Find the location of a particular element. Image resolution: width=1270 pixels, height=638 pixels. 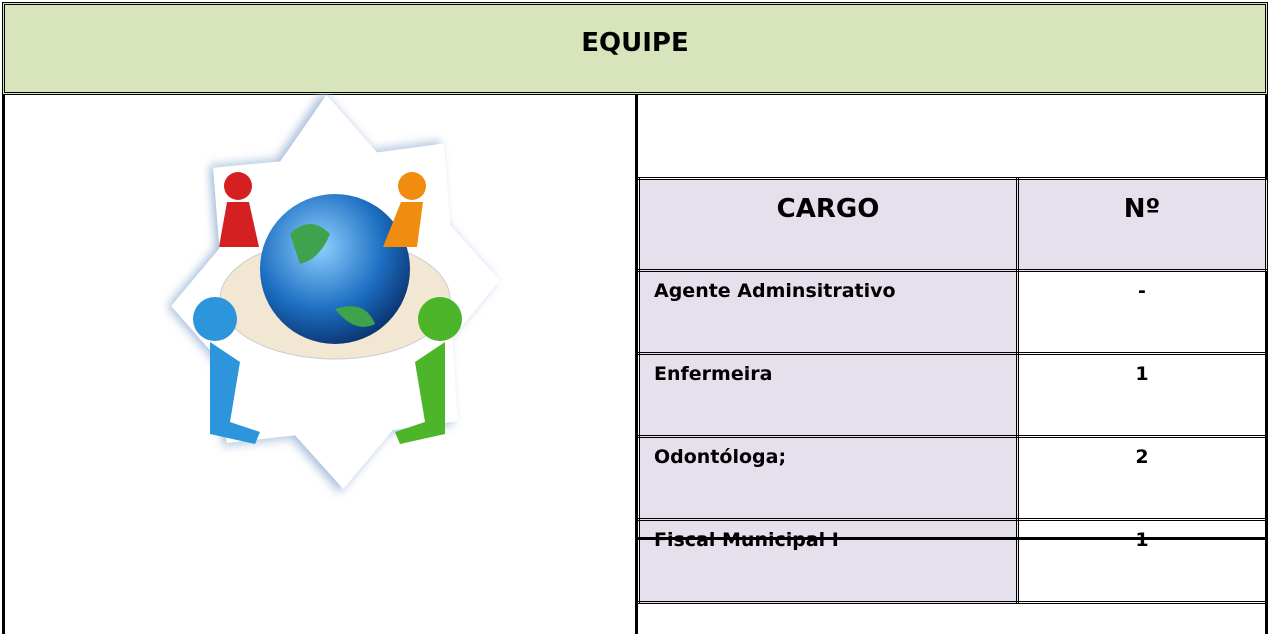

count-cell: - is located at coordinates (1142, 312).